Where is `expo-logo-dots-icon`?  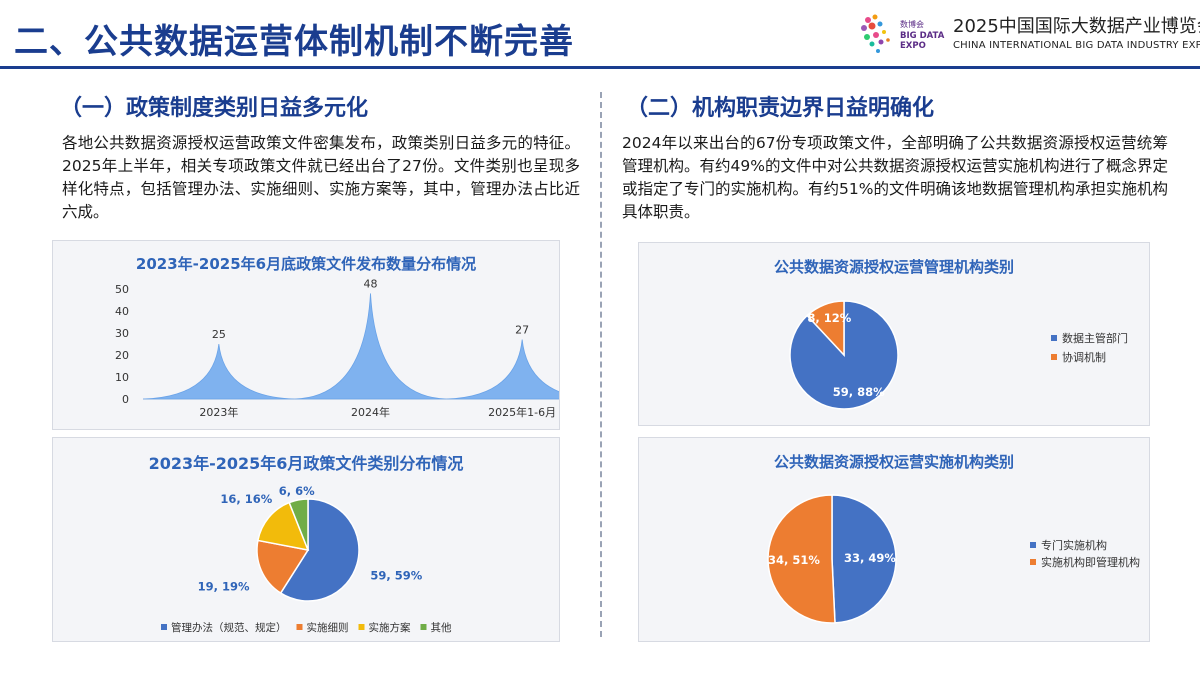
expo-logo-dots-icon is located at coordinates (875, 33).